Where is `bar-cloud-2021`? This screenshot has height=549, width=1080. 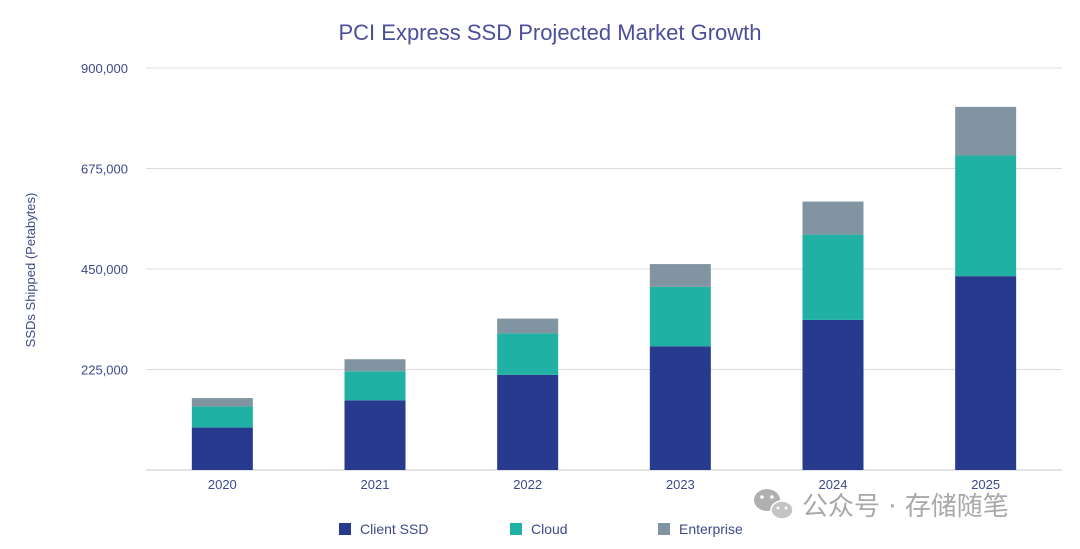 bar-cloud-2021 is located at coordinates (375, 386).